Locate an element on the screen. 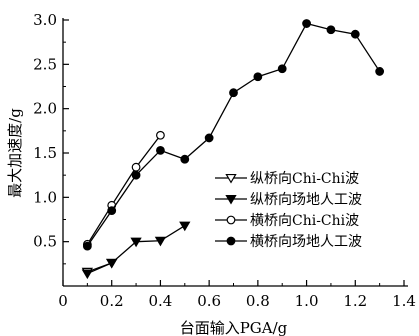  x-tick-label: 1.4 is located at coordinates (404, 301).